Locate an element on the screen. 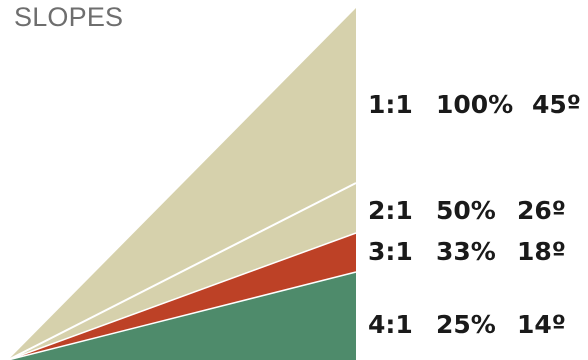 The width and height of the screenshot is (588, 360). slope-ratio: 3:1 is located at coordinates (390, 251).